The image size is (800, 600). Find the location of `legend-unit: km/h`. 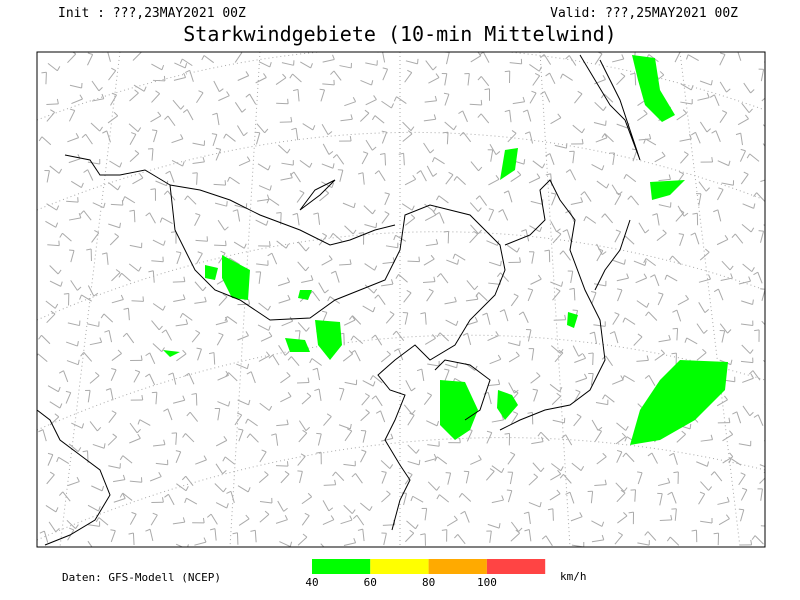

legend-unit: km/h is located at coordinates (573, 576).